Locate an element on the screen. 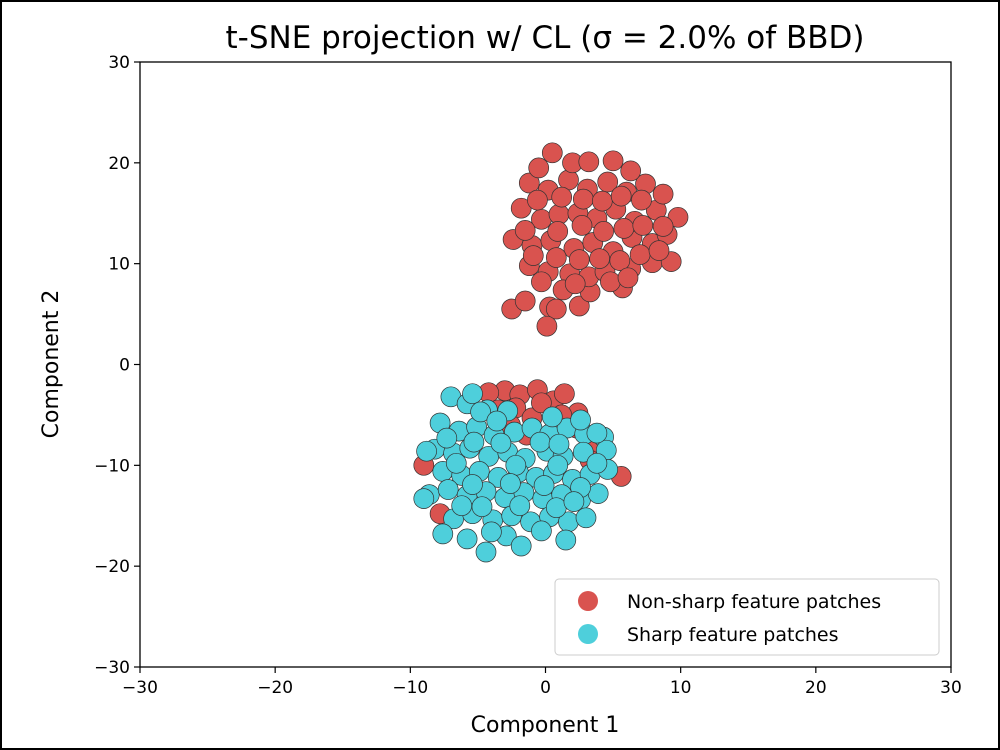 This screenshot has width=1000, height=750. chart-title: t-SNE projection w/ CL (σ = 2.0% of BBD) is located at coordinates (544, 38).